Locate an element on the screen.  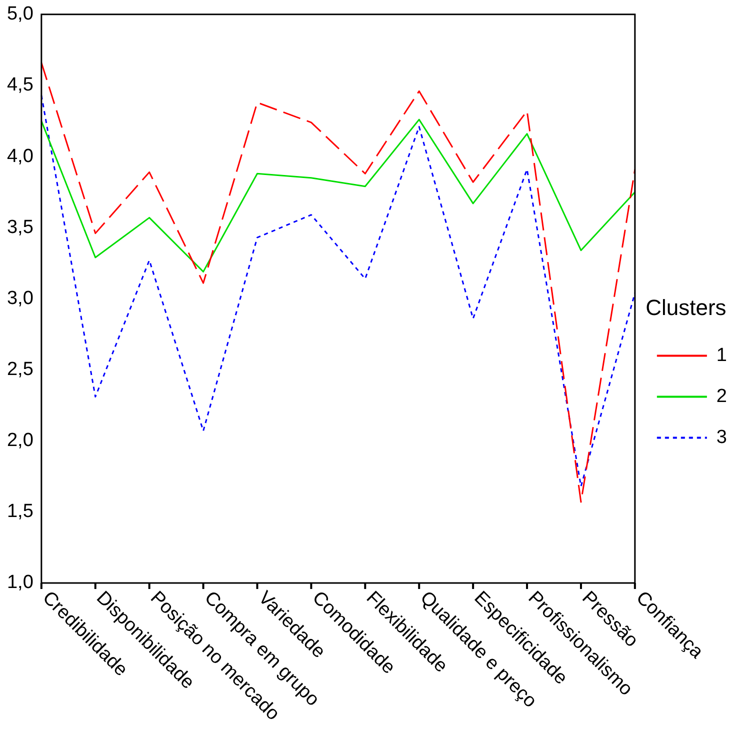
y-tick-label: 4,0 is located at coordinates (20, 156).